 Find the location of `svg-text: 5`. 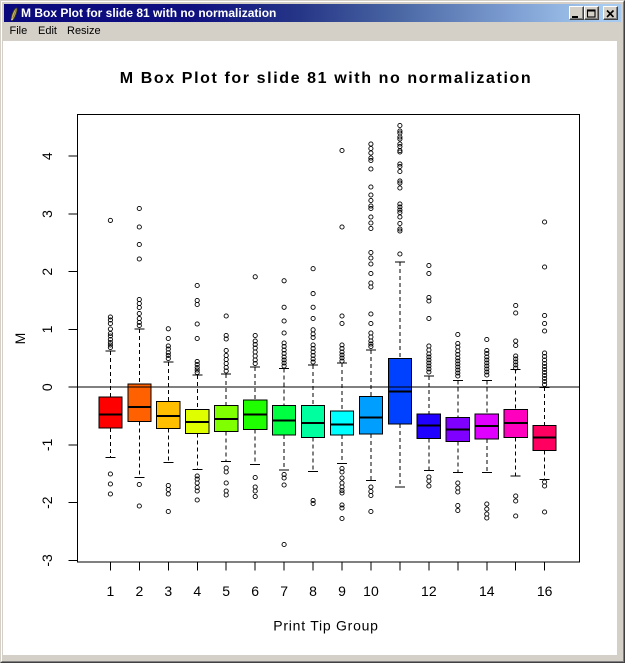

svg-text: 5 is located at coordinates (226, 591).